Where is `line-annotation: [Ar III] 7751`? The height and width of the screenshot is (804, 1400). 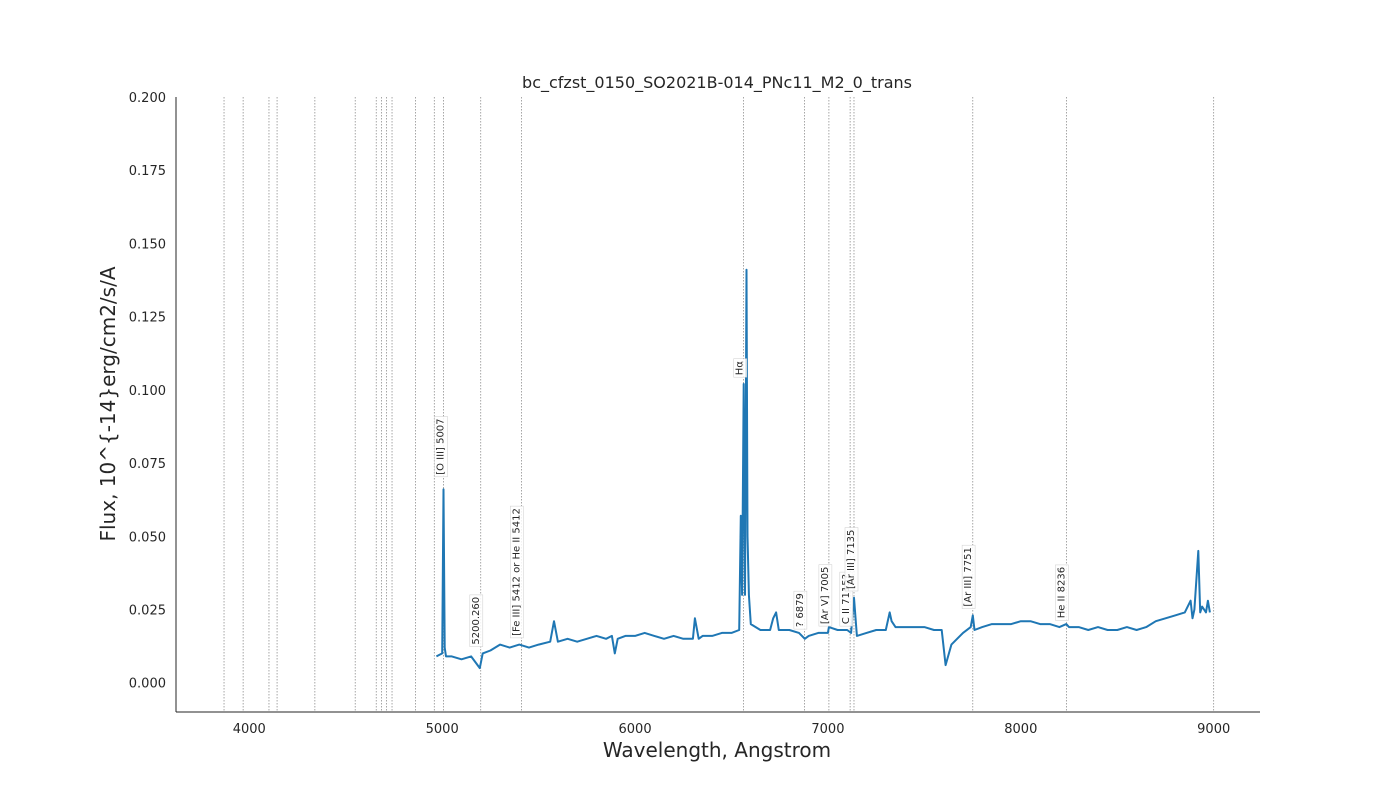
line-annotation: [Ar III] 7751 is located at coordinates (968, 576).